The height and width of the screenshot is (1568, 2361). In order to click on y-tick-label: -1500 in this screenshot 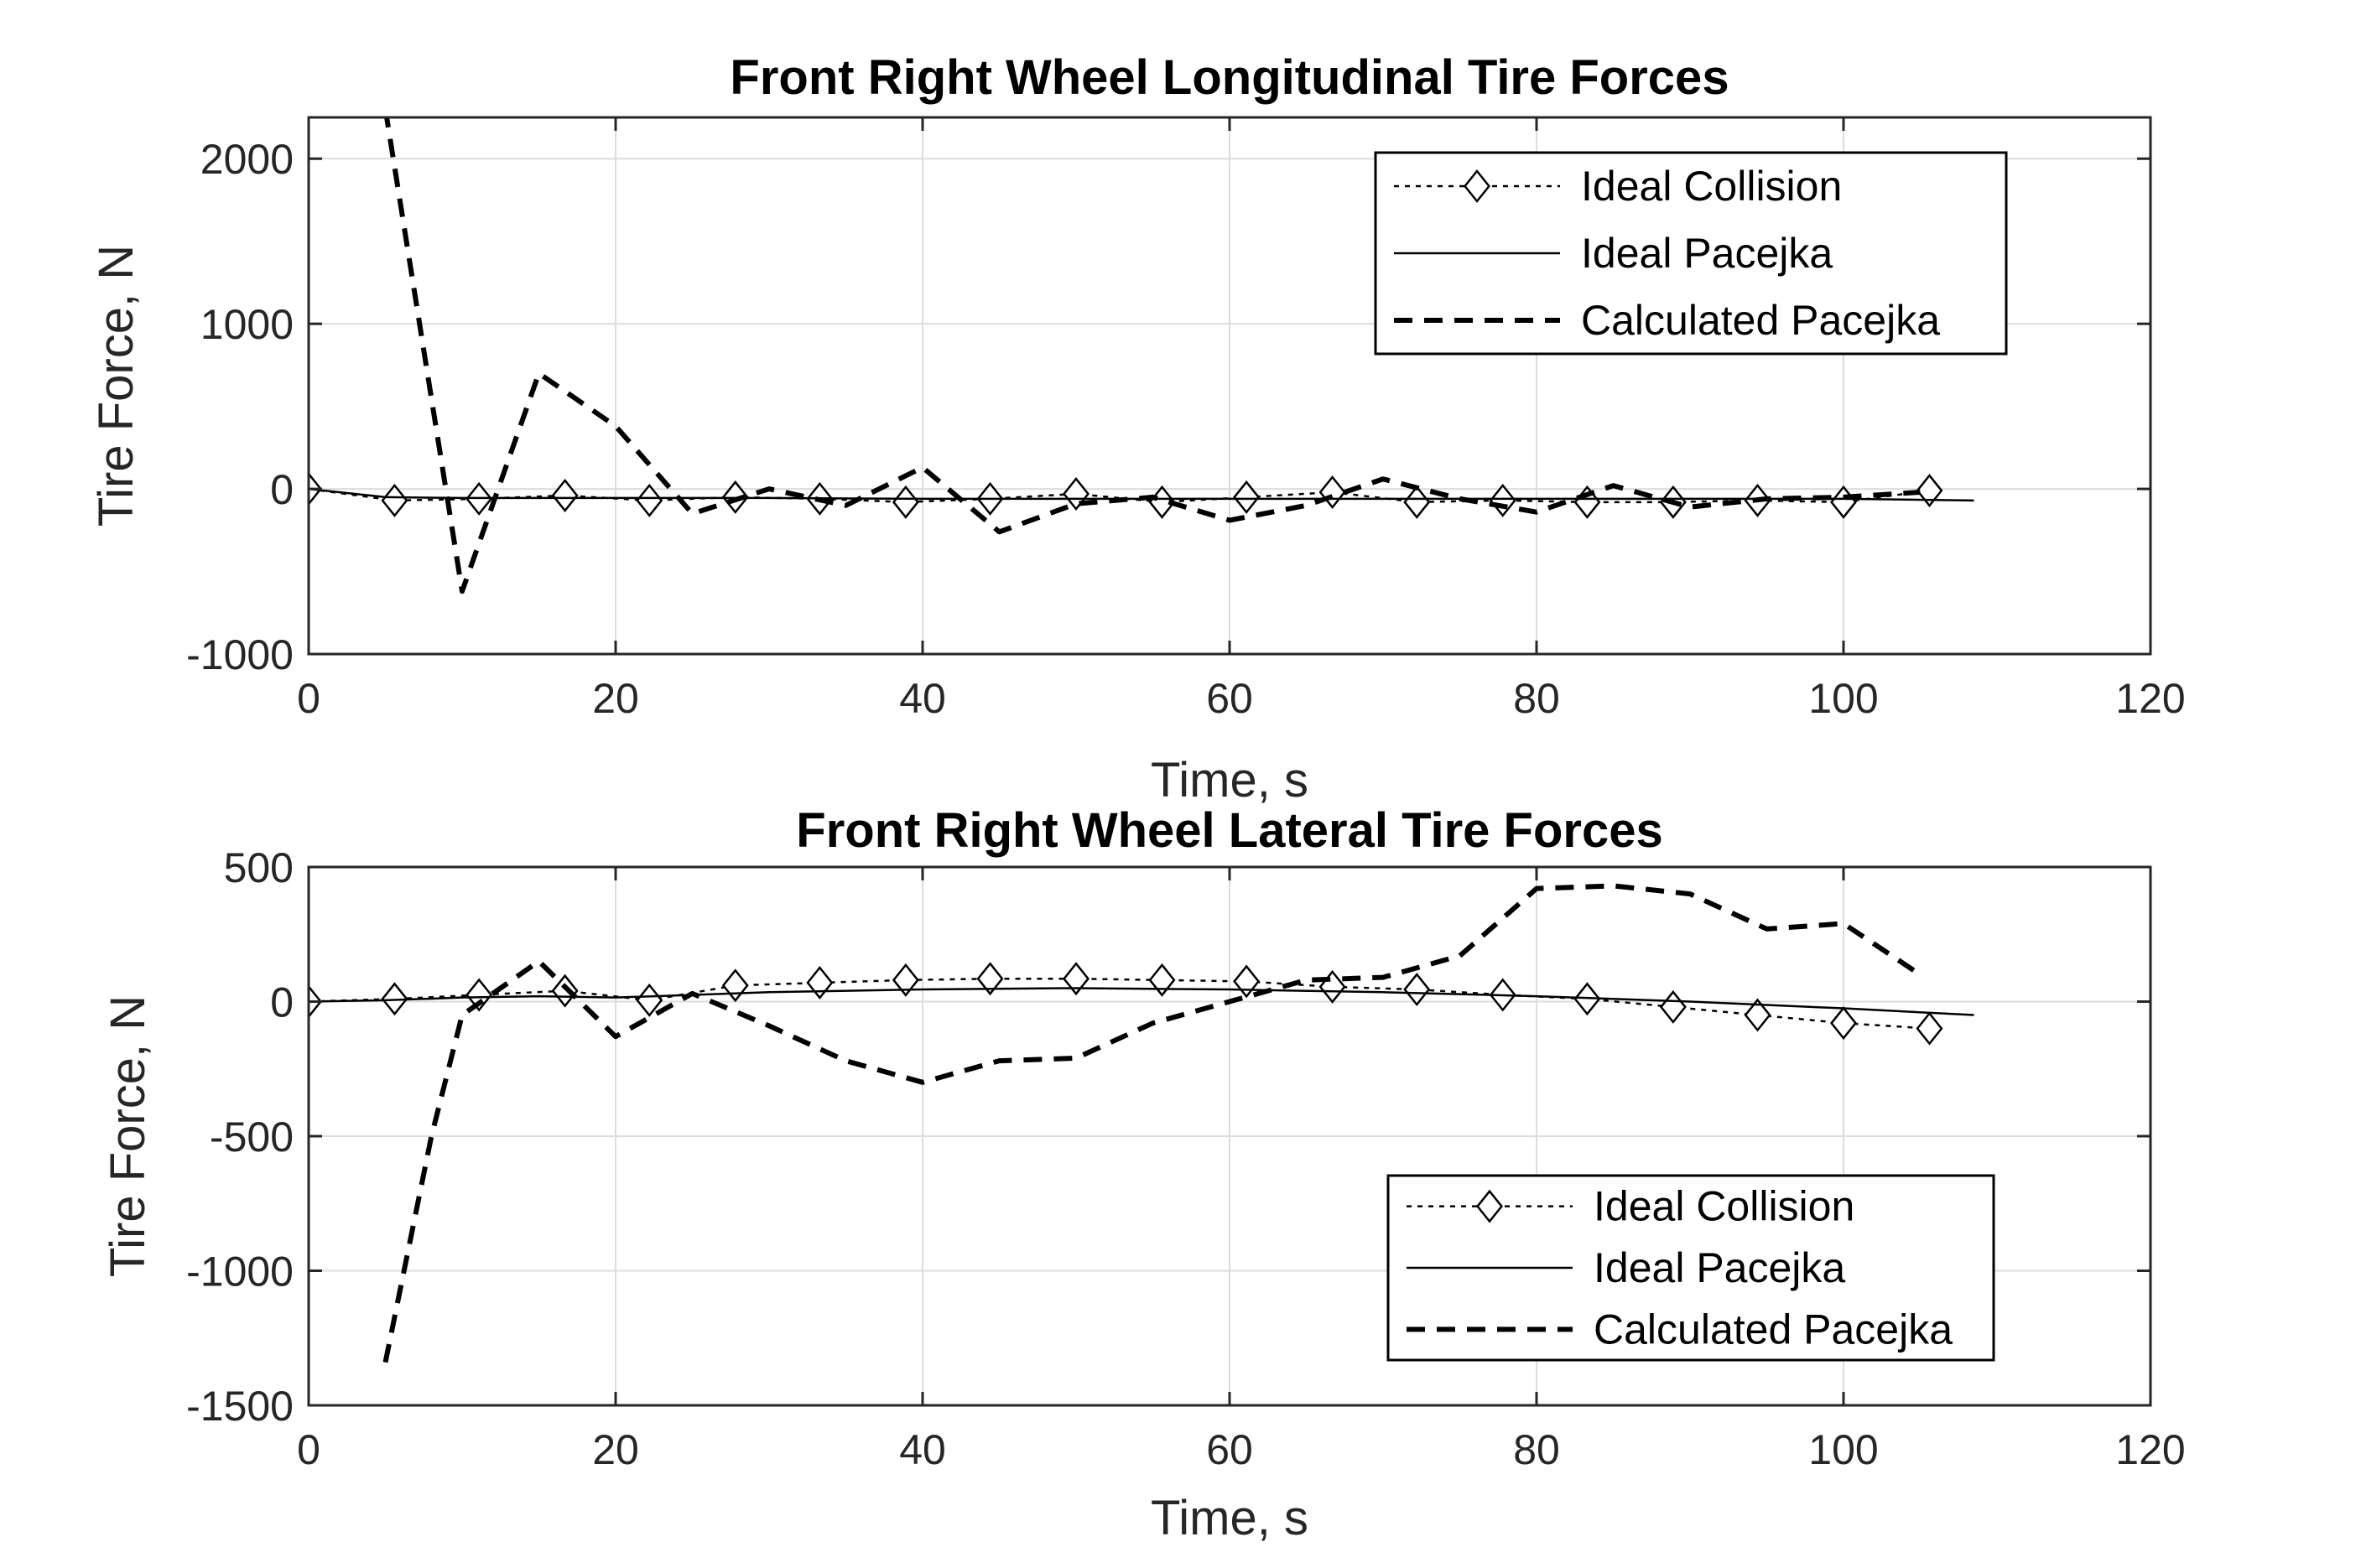, I will do `click(240, 1406)`.